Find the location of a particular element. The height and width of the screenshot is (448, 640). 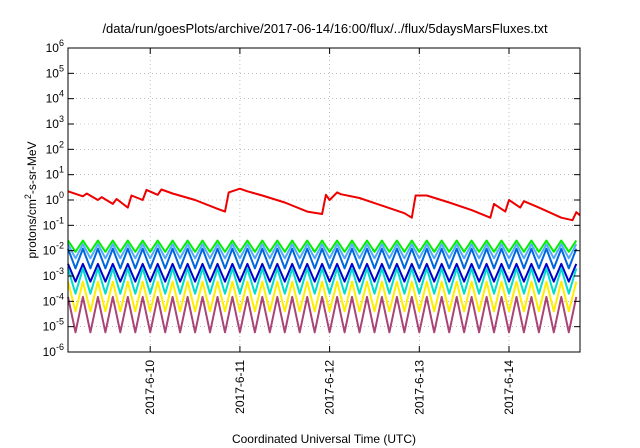

y-axis-label-pre: protons/cm is located at coordinates (32, 228).